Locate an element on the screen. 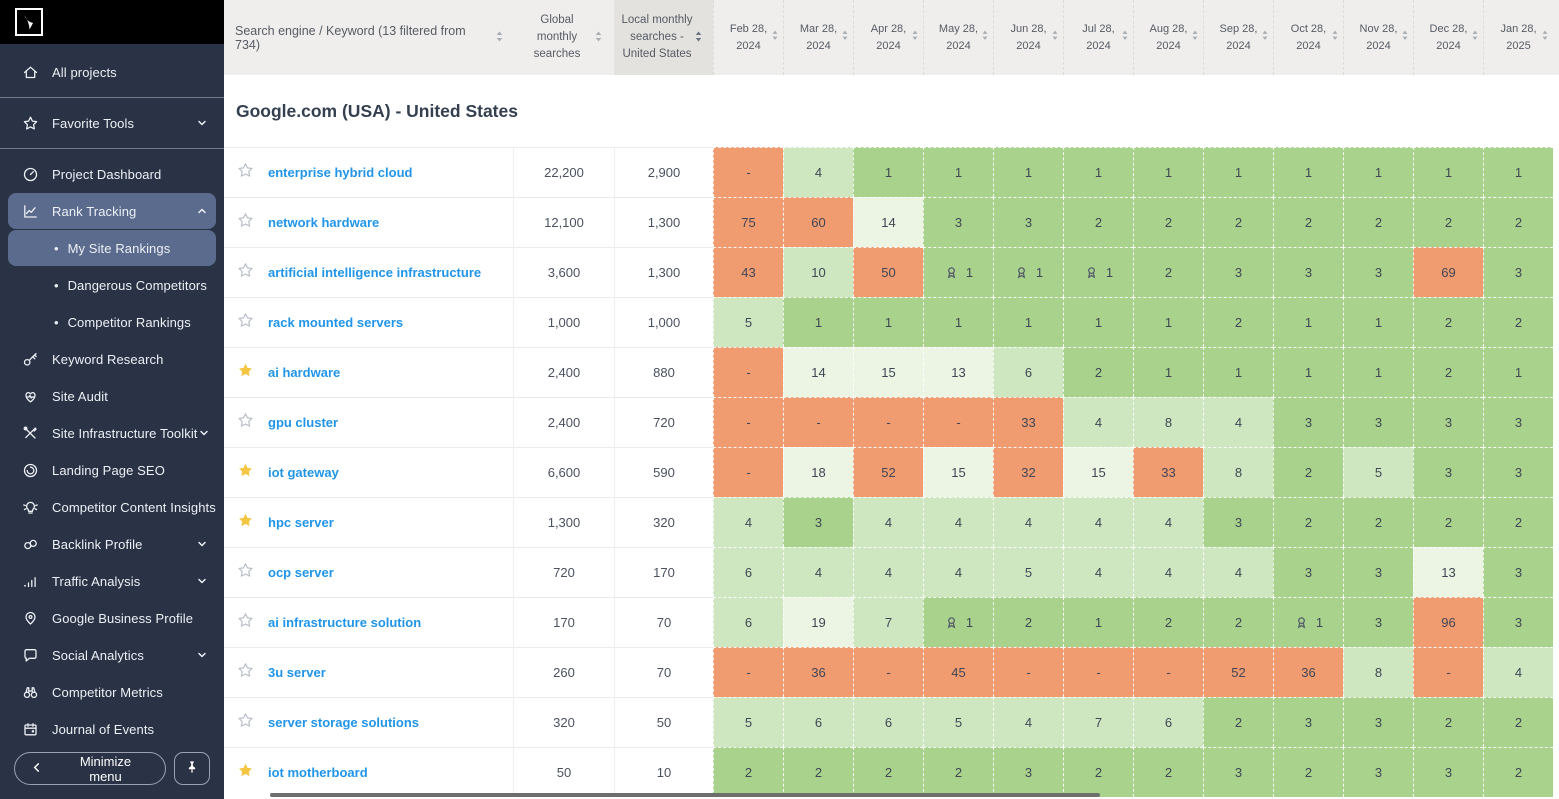  rank-cell: 75 is located at coordinates (748, 222).